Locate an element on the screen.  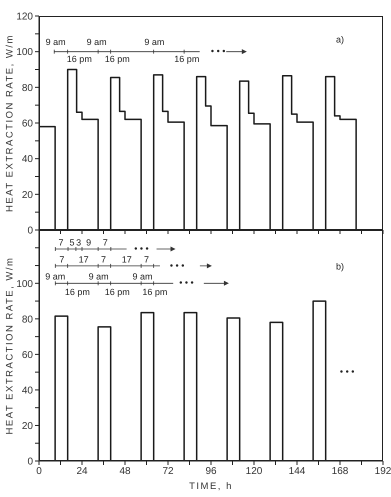
x-tick-label: 144 is located at coordinates (297, 472).